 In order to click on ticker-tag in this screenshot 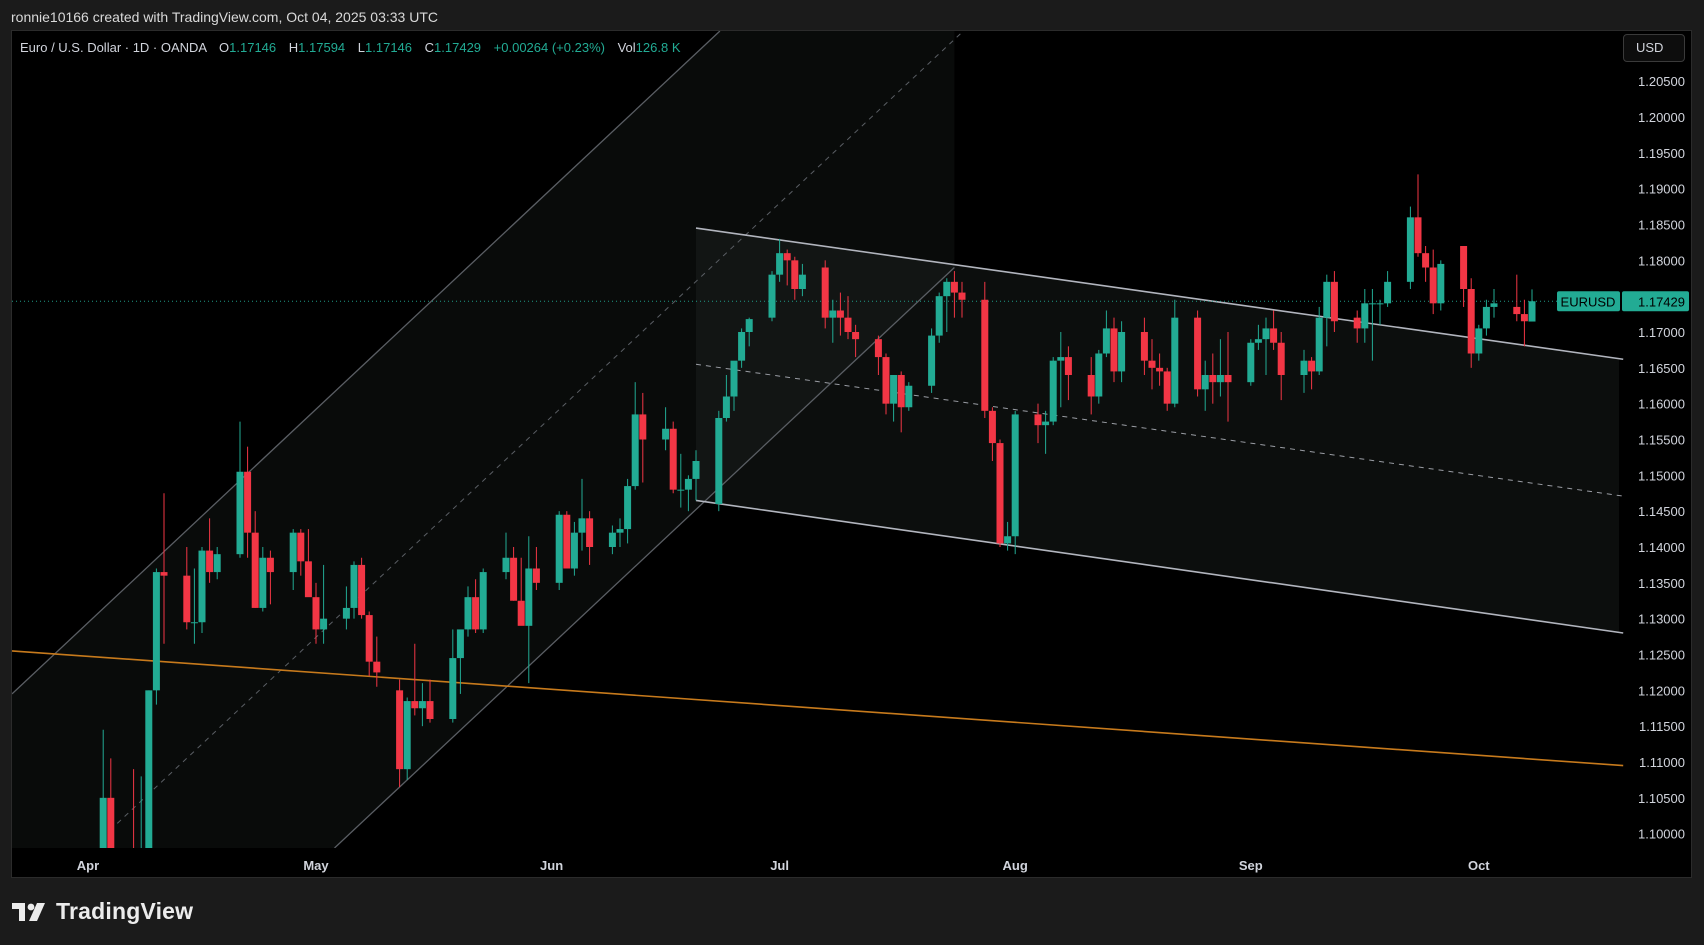, I will do `click(1588, 301)`.